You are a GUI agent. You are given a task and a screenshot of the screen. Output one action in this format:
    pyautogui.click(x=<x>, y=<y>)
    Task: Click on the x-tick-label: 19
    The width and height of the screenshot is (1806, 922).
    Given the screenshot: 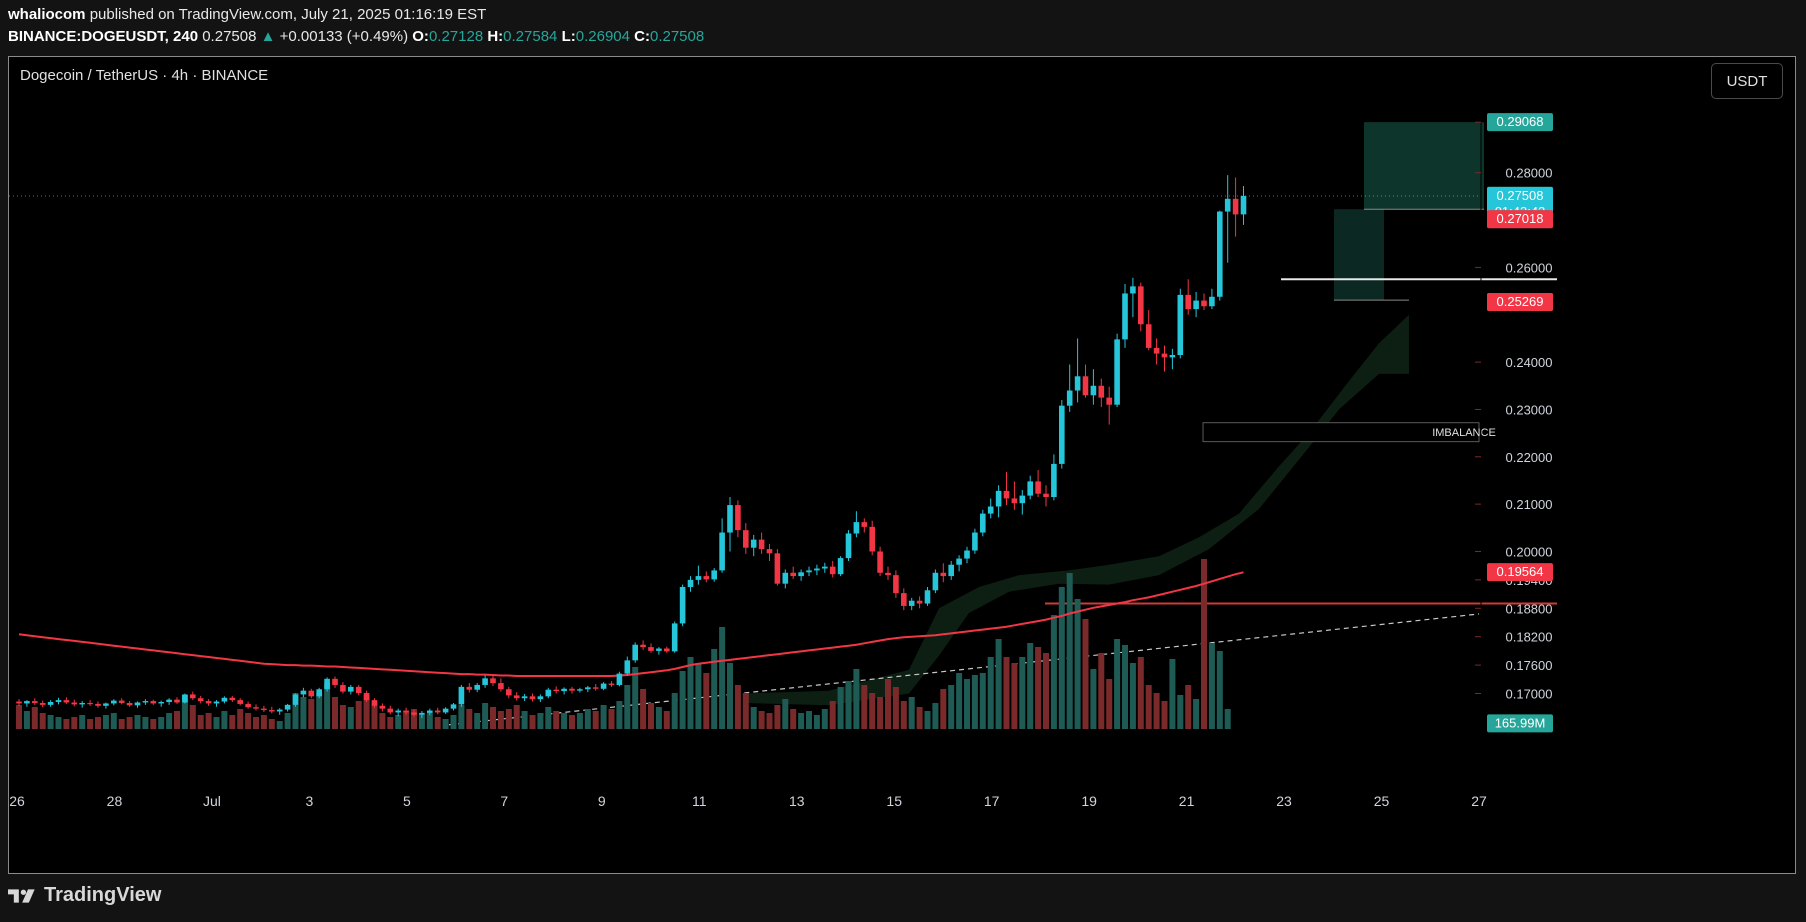 What is the action you would take?
    pyautogui.click(x=1089, y=801)
    